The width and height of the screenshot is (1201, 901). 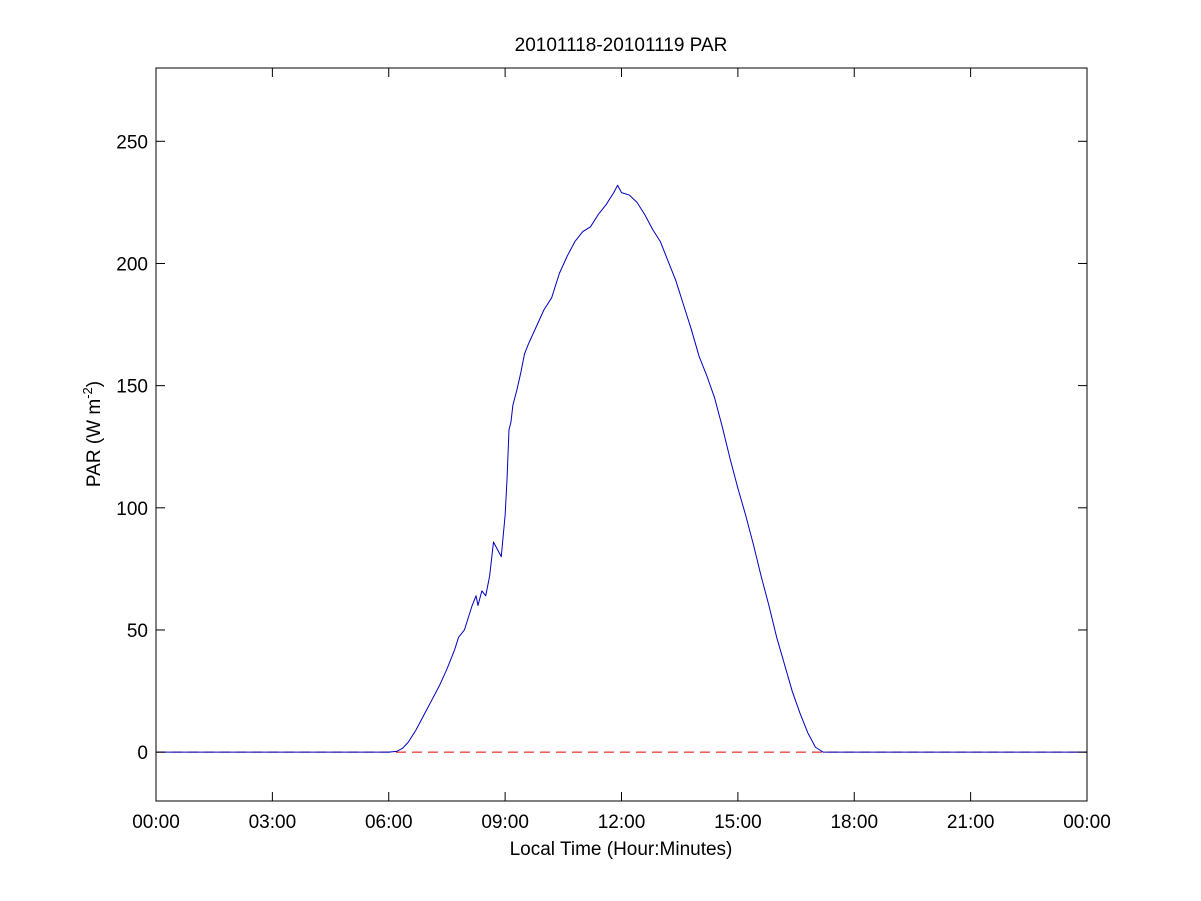 What do you see at coordinates (273, 822) in the screenshot?
I see `x-tick-label: 03:00` at bounding box center [273, 822].